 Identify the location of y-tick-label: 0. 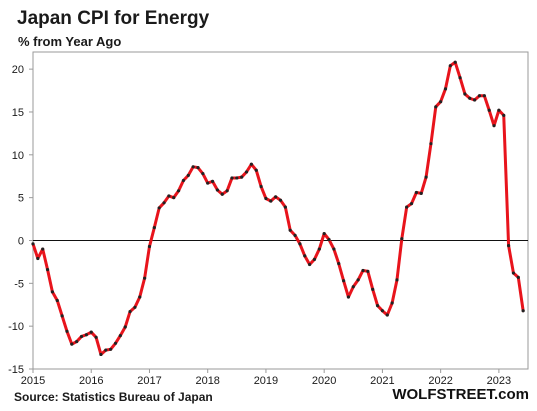
(21, 241).